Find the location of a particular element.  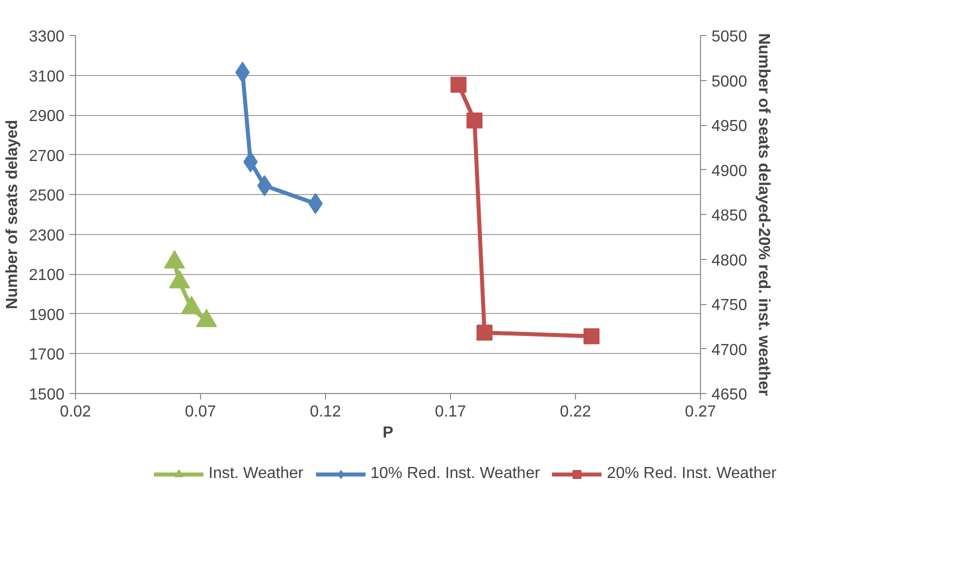

y2-tick-label: 4900 is located at coordinates (730, 171).